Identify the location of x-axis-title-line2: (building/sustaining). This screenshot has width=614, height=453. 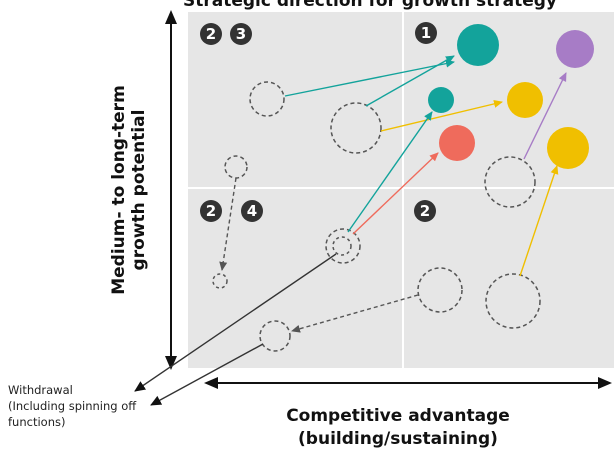
(398, 439).